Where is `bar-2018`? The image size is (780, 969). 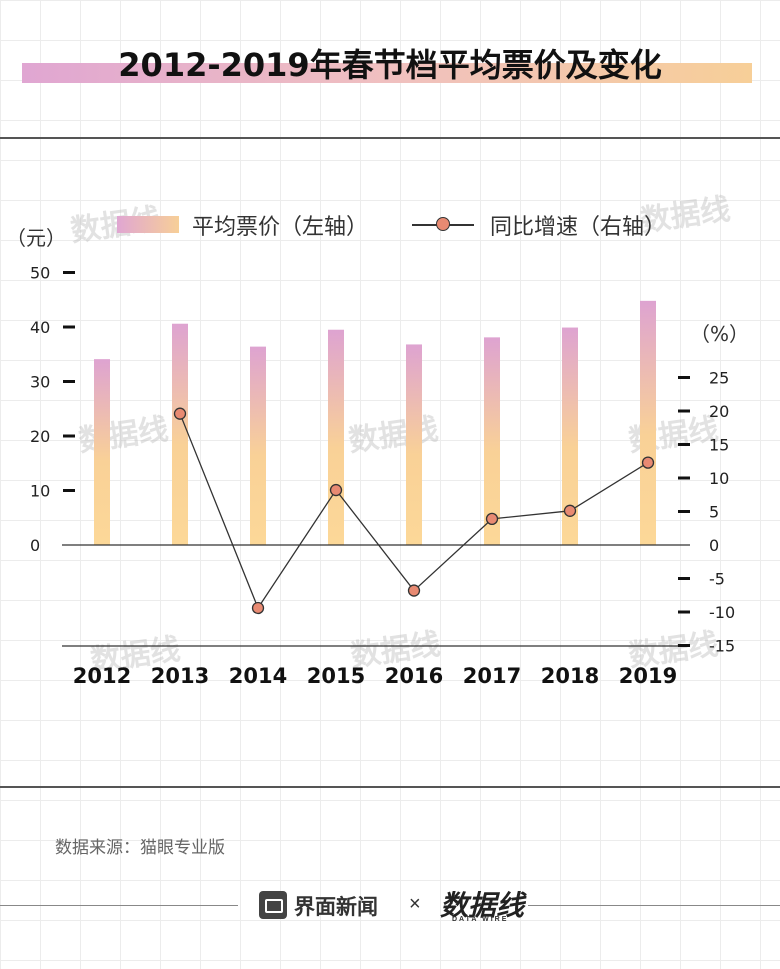
bar-2018 is located at coordinates (570, 436).